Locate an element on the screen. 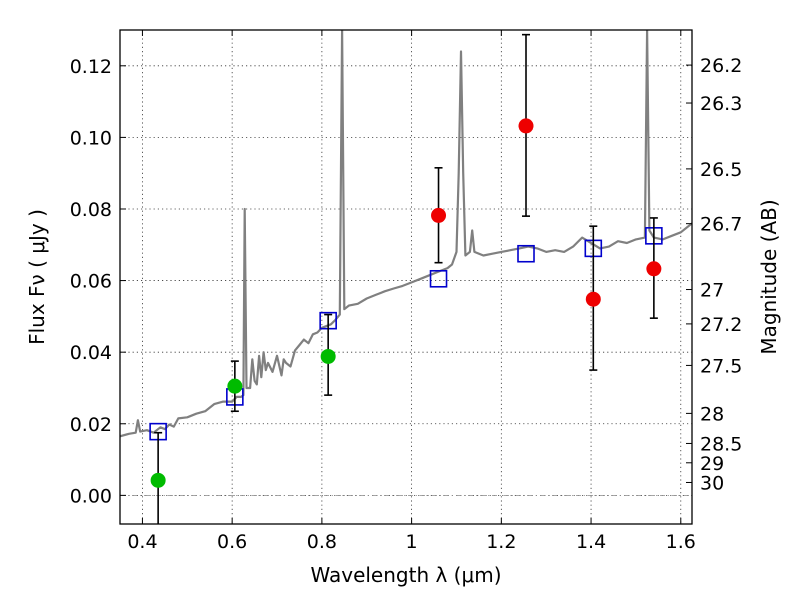 Image resolution: width=800 pixels, height=600 pixels. y2-tick-label: 26.3 is located at coordinates (721, 104).